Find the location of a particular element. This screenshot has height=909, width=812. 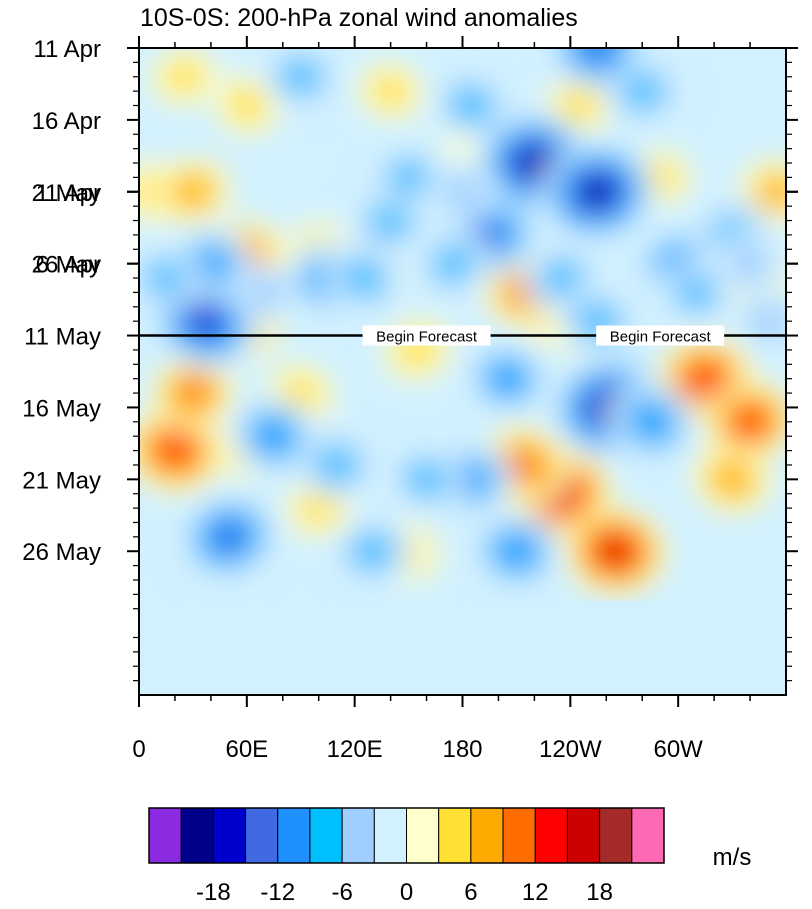

y-tick-label: 26 Apr is located at coordinates (66, 265).